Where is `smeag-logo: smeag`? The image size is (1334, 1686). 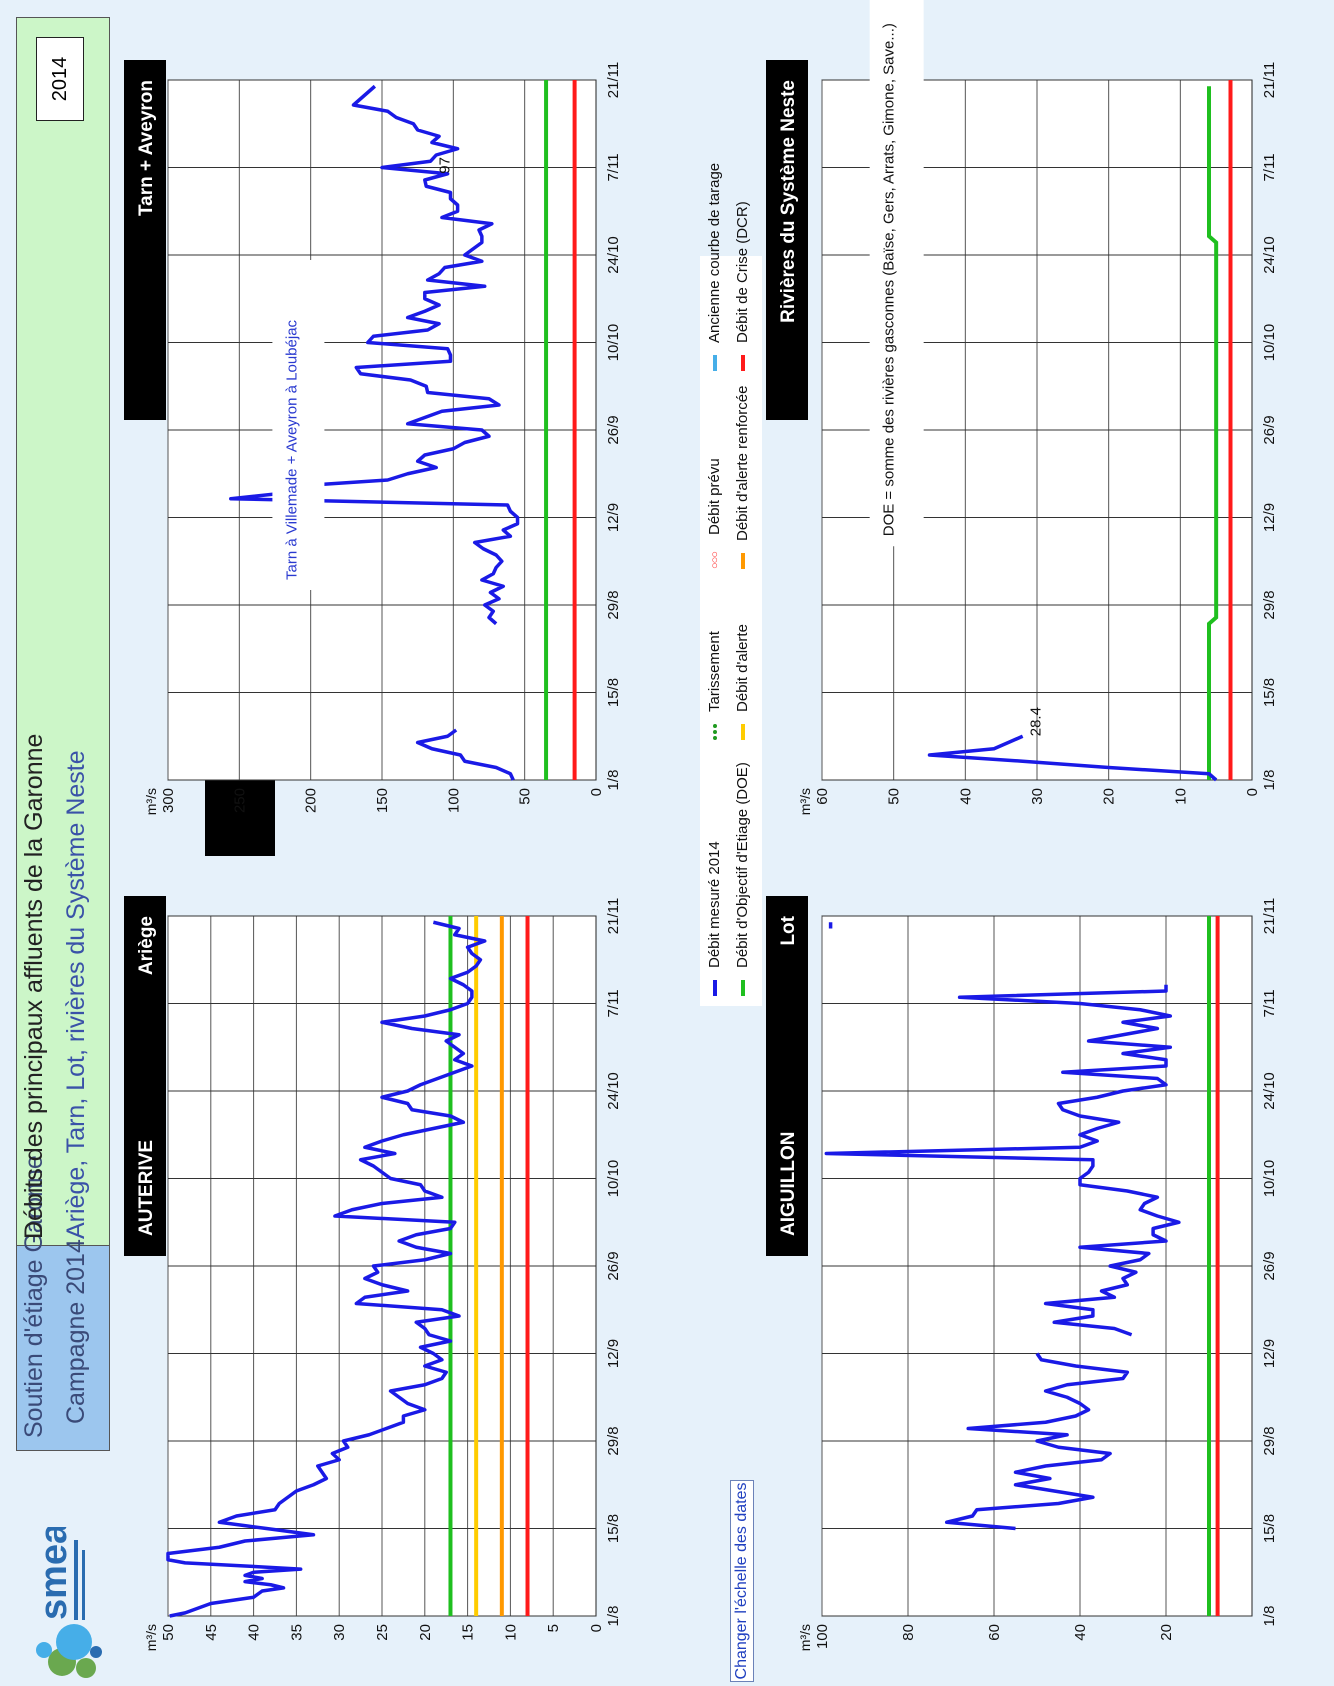 smeag-logo: smeag is located at coordinates (67, 1602).